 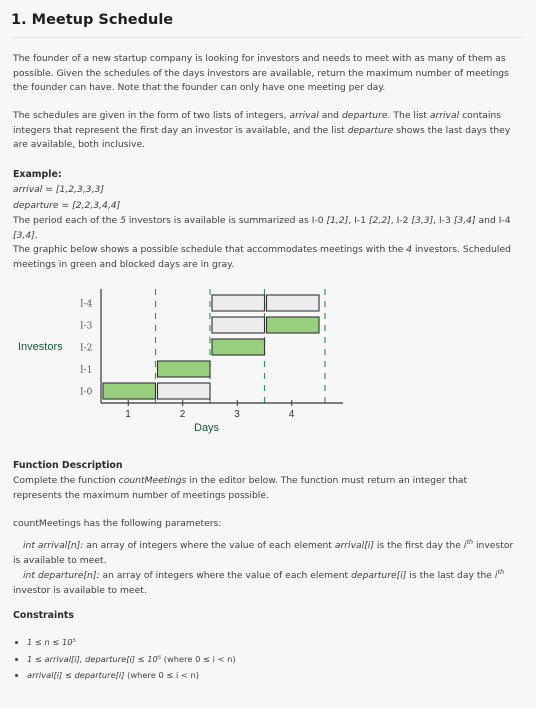 I want to click on x-tick-label: 3, so click(x=237, y=414).